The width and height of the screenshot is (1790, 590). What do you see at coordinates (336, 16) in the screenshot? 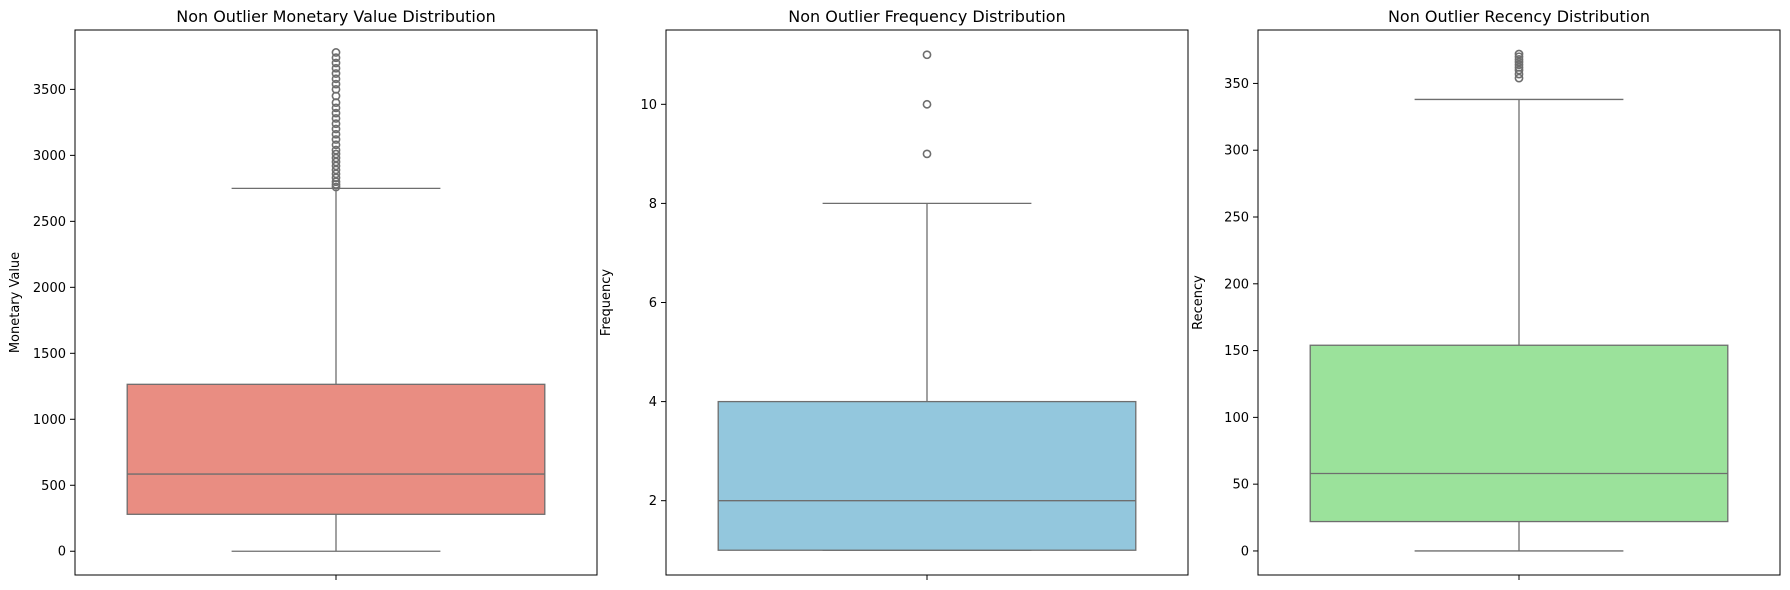
I see `chart-title-monetary: Non Outlier Monetary Value Distribution` at bounding box center [336, 16].